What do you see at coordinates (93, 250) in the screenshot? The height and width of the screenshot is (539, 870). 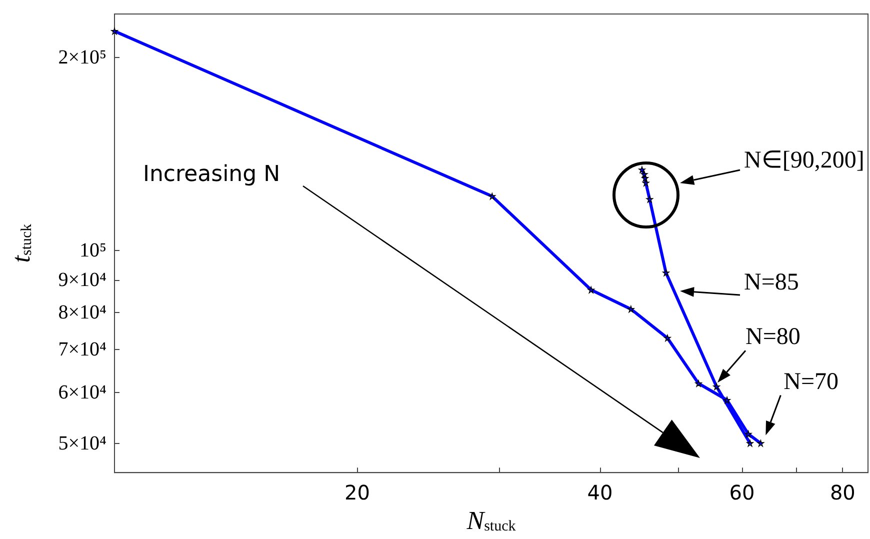 I see `y-tick-label: 10⁵` at bounding box center [93, 250].